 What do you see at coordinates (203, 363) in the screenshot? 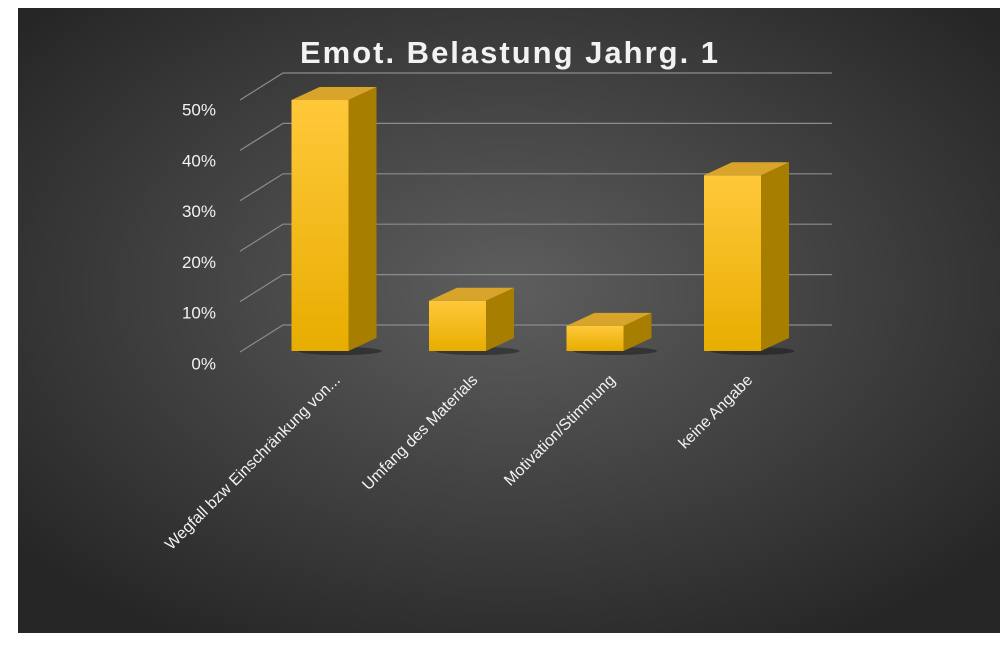
I see `y-tick-label: 0%` at bounding box center [203, 363].